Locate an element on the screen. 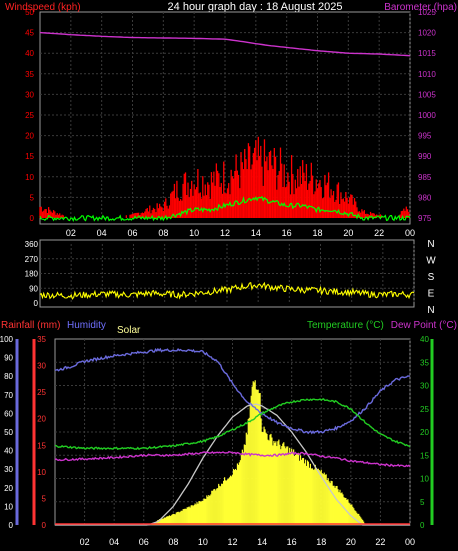  axis-tick-label: 270 is located at coordinates (32, 259).